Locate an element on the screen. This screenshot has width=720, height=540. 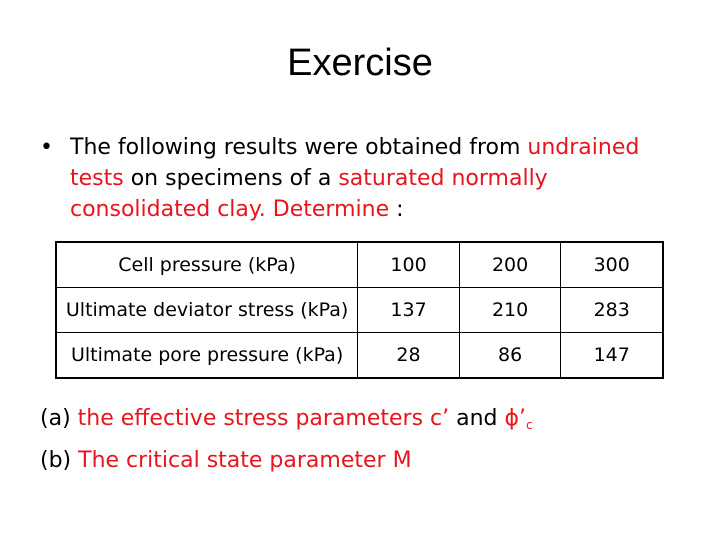
answer-a-and: and is located at coordinates (477, 418).